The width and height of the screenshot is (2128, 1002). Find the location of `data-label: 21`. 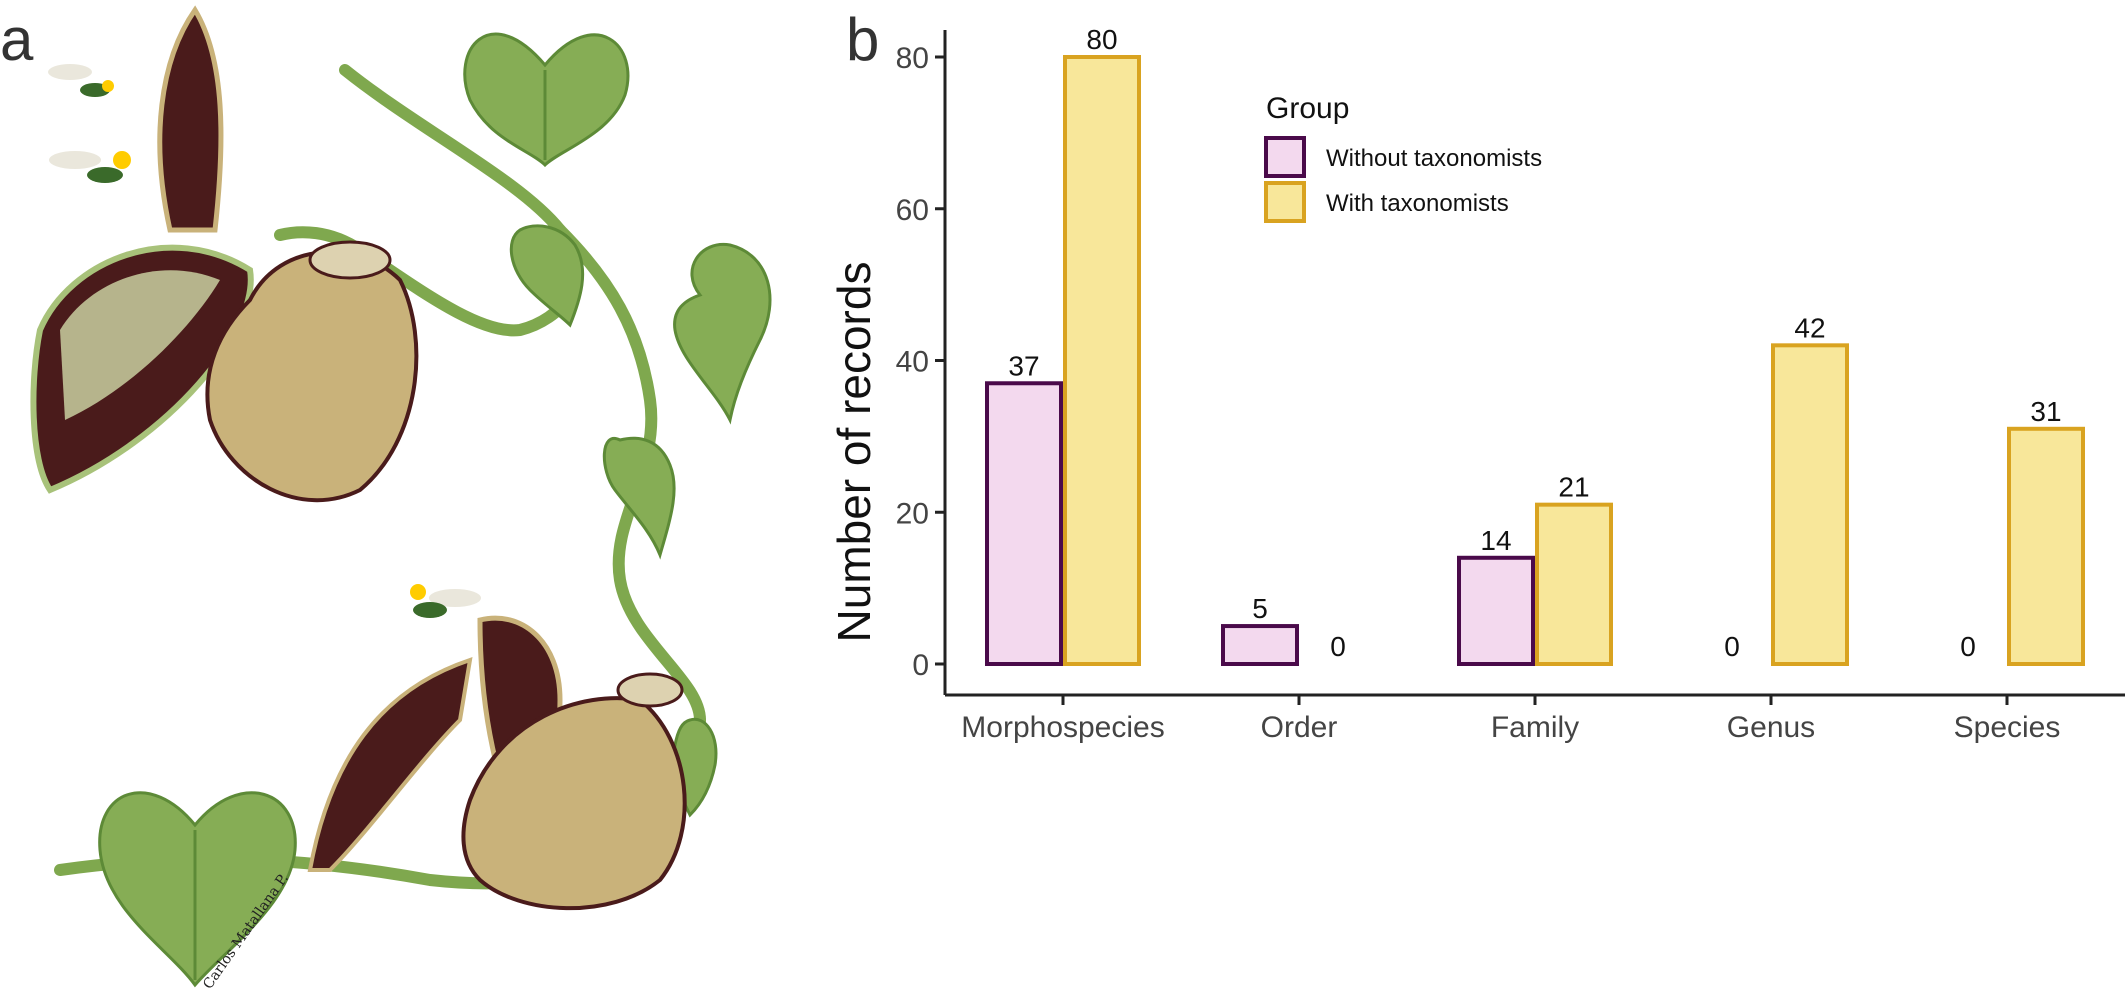

data-label: 21 is located at coordinates (1573, 487).